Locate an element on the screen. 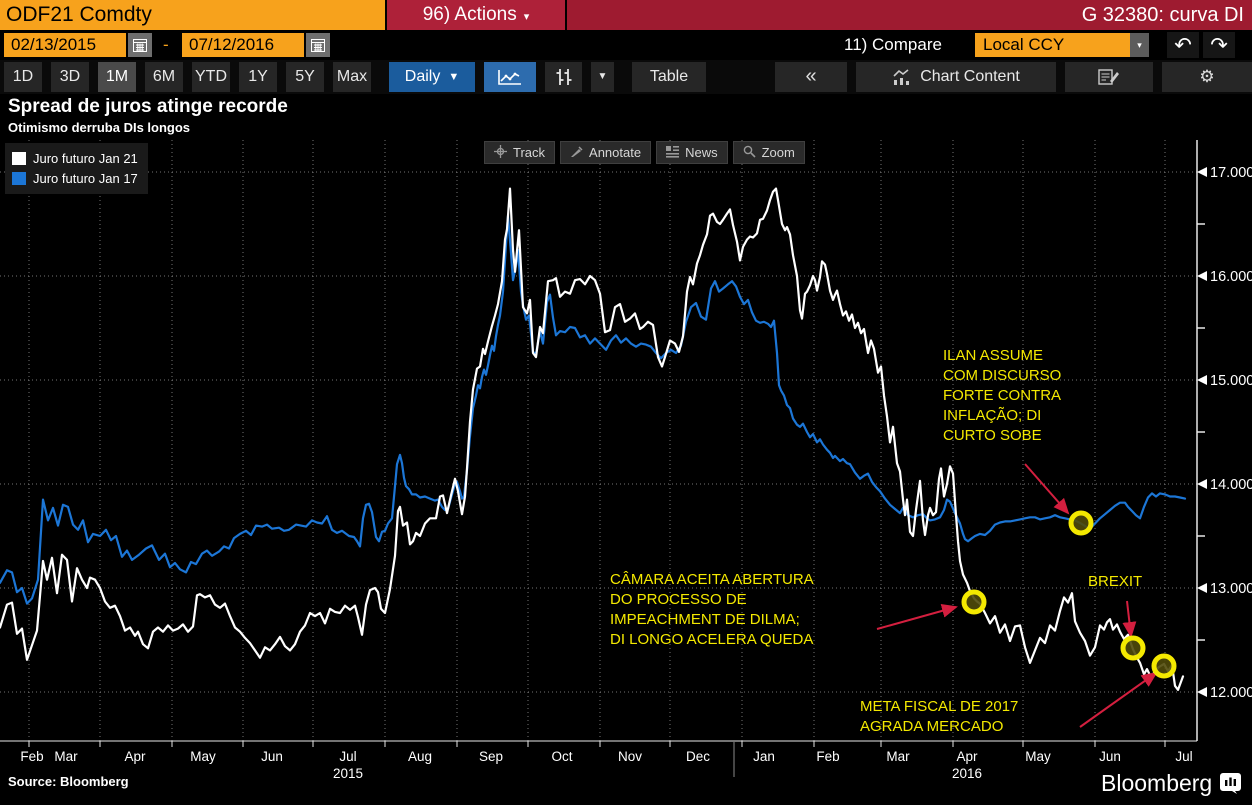 Image resolution: width=1252 pixels, height=805 pixels. actions-label: 96) Actions is located at coordinates (469, 14).